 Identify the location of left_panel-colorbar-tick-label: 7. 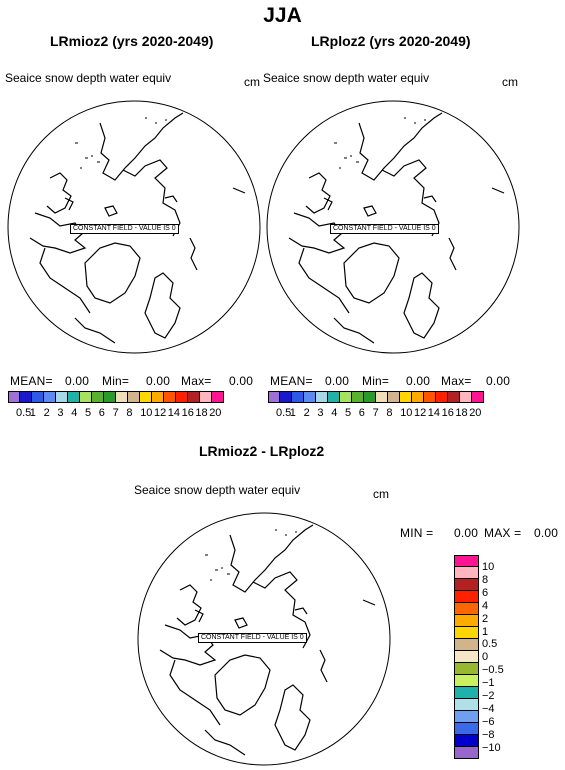
(115, 413).